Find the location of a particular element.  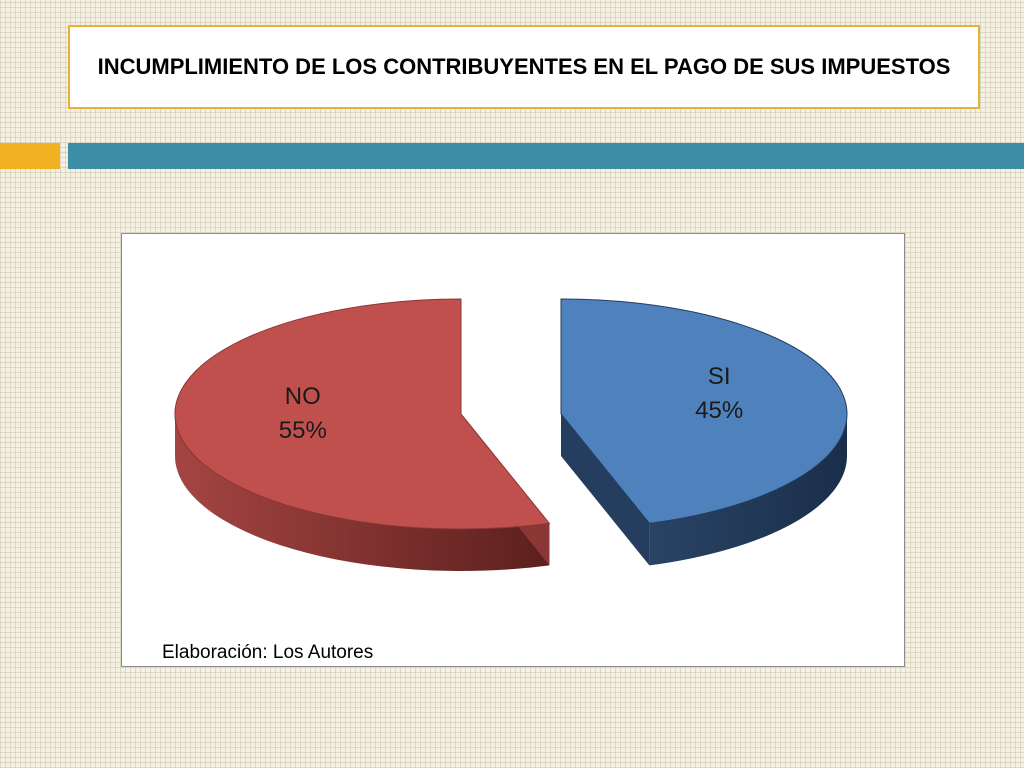

pie-slice-si is located at coordinates (704, 411).